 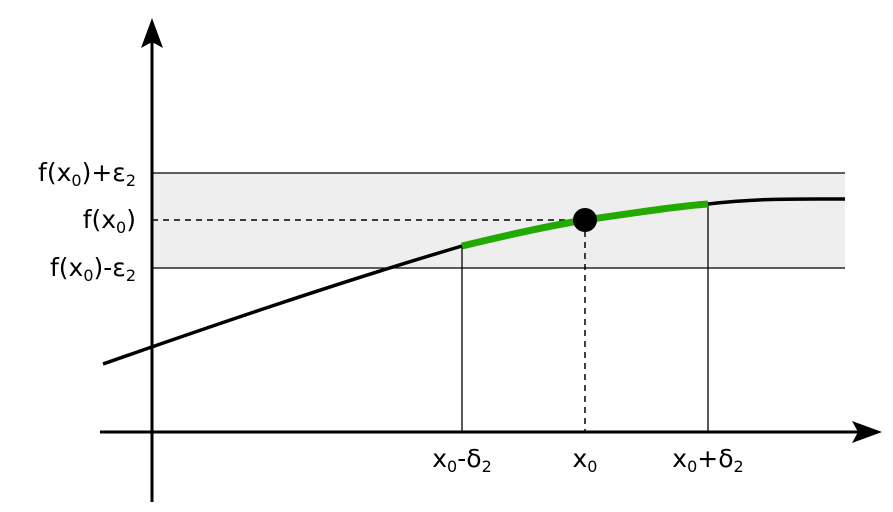 I want to click on label-f-x0-plus-epsilon: f(x0)+ε2, so click(x=87, y=174).